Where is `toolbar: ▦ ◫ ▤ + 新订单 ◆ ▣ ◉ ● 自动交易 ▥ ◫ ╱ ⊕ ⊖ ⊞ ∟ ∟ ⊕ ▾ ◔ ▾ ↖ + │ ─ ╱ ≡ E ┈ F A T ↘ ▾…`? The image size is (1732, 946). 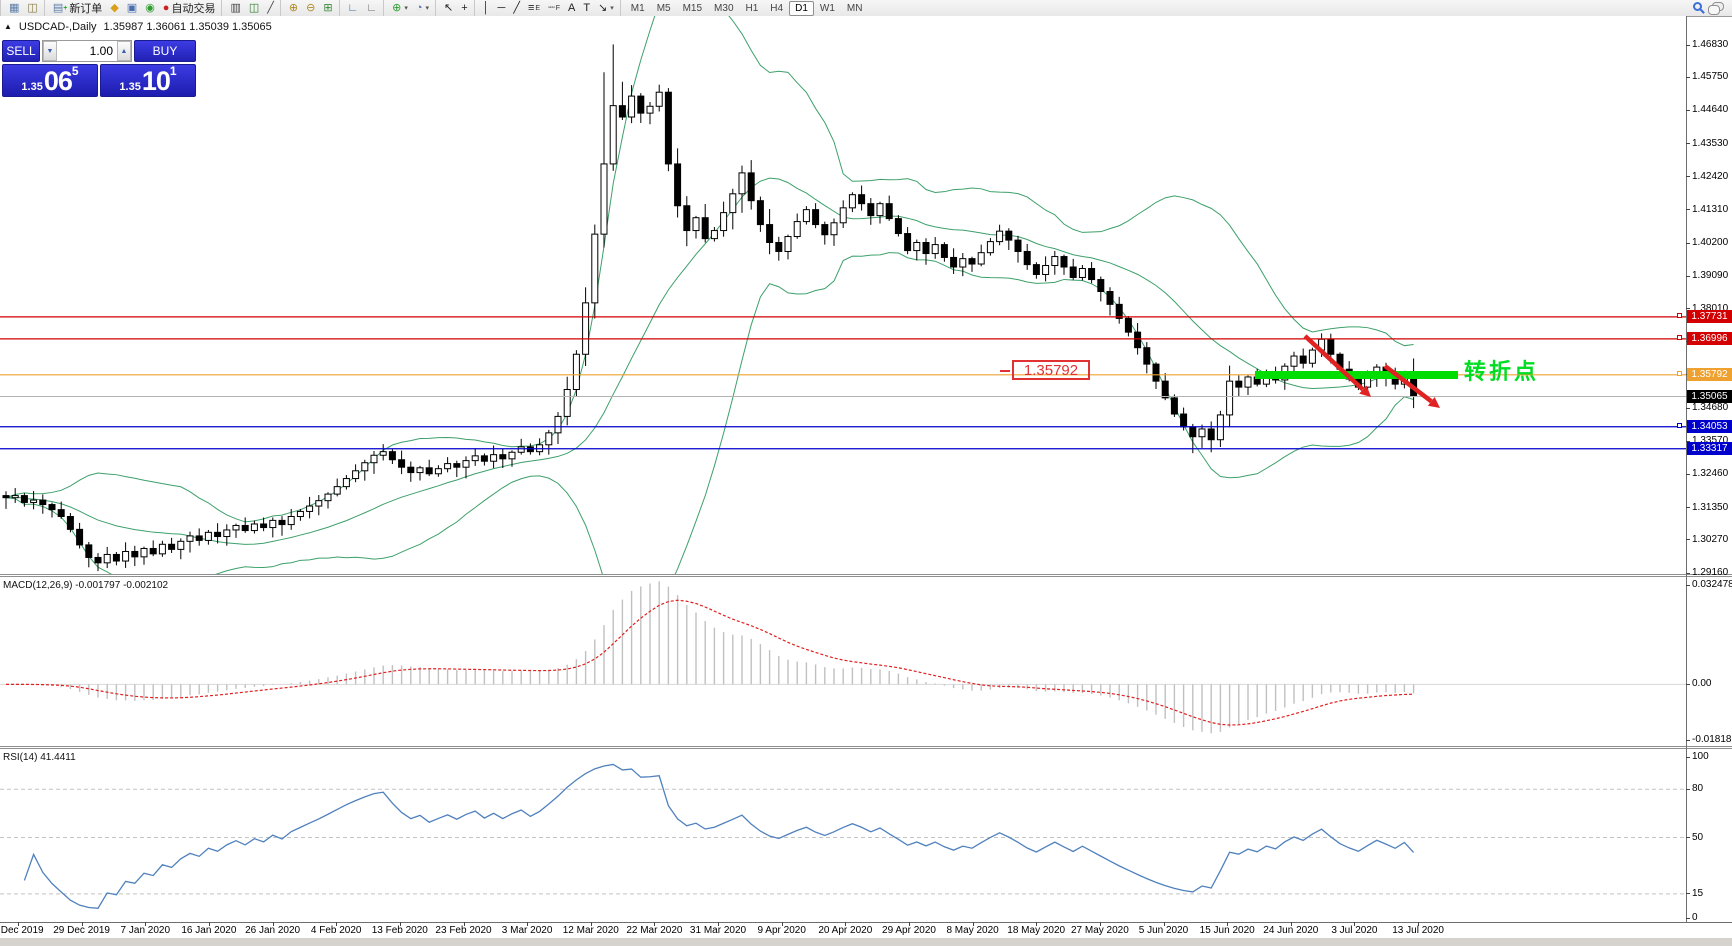
toolbar: ▦ ◫ ▤ + 新订单 ◆ ▣ ◉ ● 自动交易 ▥ ◫ ╱ ⊕ ⊖ ⊞ ∟ ∟ ⊕ ▾ ◔ ▾ ↖ + │ ─ ╱ ≡ E ┈ F A T ↘ ▾… is located at coordinates (866, 8).